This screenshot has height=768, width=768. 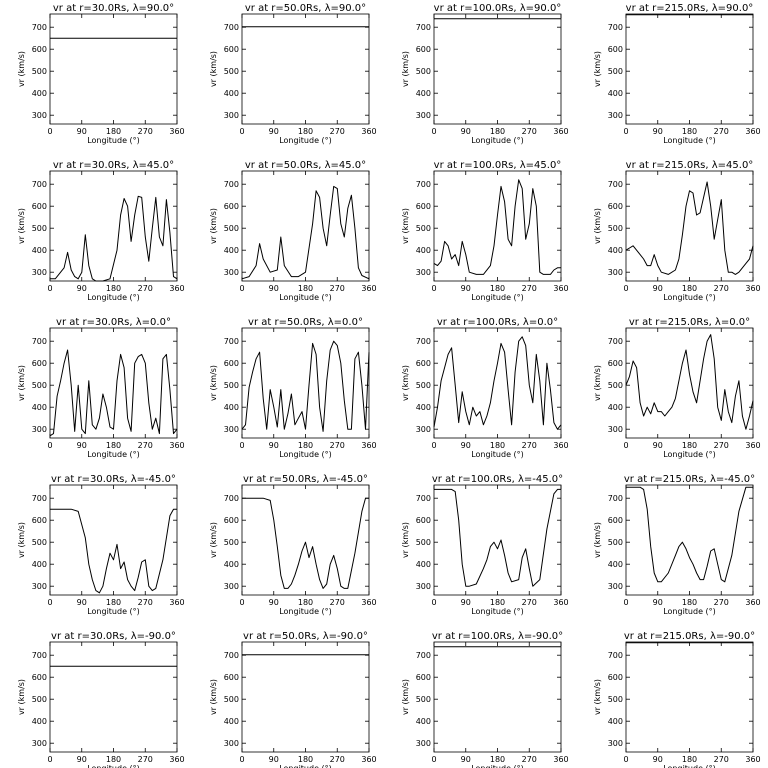 What do you see at coordinates (113, 8) in the screenshot?
I see `panel-title: vr at r=30.0Rs, λ=90.0°` at bounding box center [113, 8].